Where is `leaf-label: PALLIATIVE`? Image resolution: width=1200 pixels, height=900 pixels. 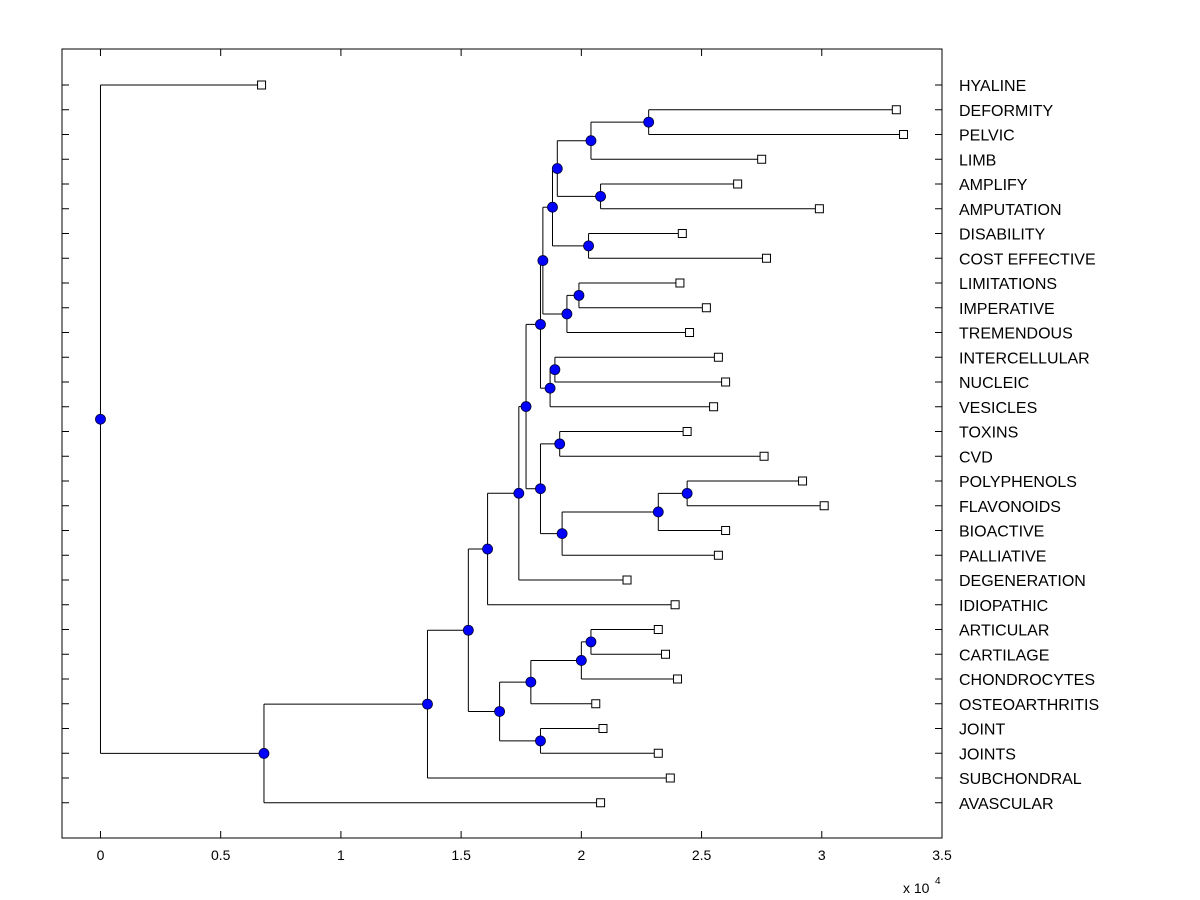 leaf-label: PALLIATIVE is located at coordinates (1002, 556).